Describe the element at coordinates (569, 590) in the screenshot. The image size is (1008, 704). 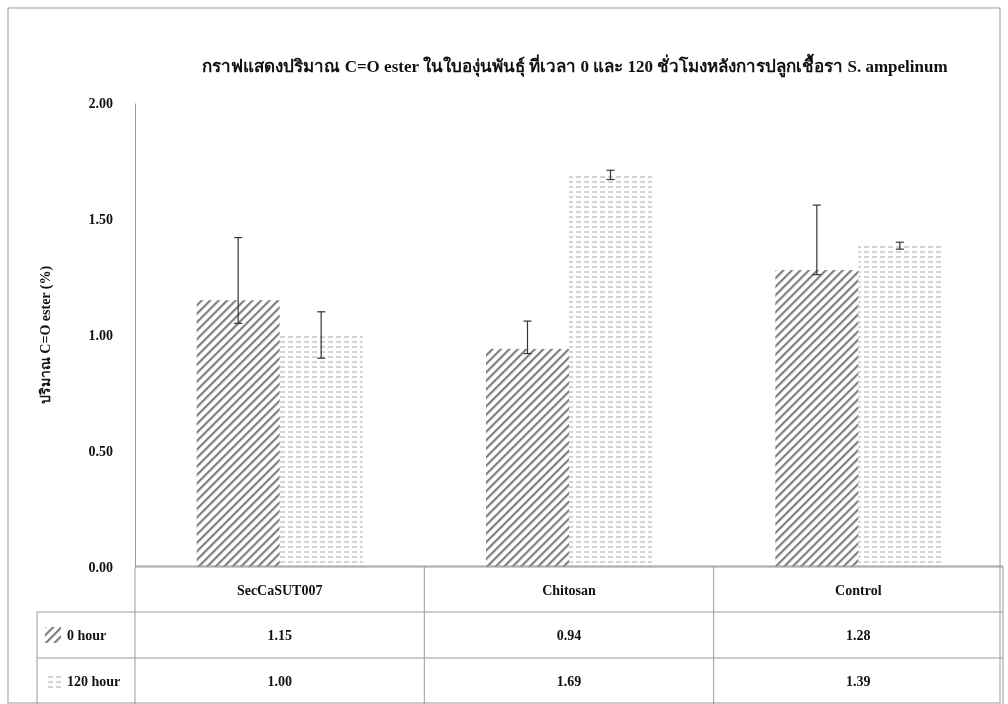
I see `x-tick-label: Chitosan` at that location.